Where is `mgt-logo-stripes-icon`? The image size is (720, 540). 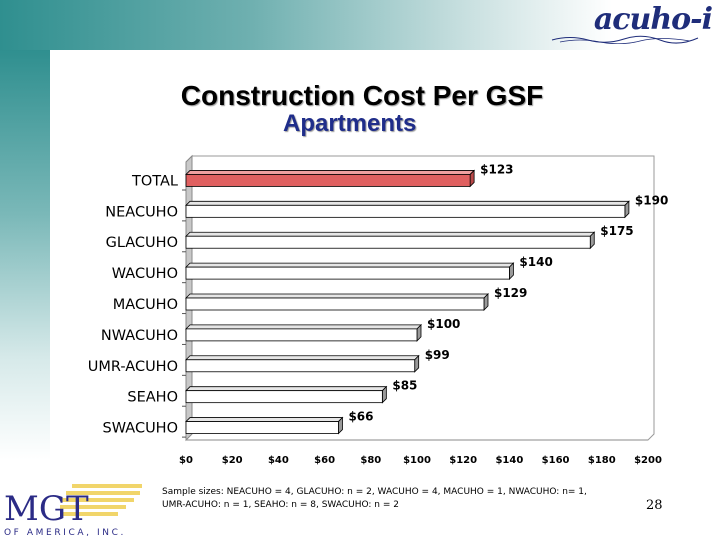
mgt-logo-stripes-icon is located at coordinates (101, 500).